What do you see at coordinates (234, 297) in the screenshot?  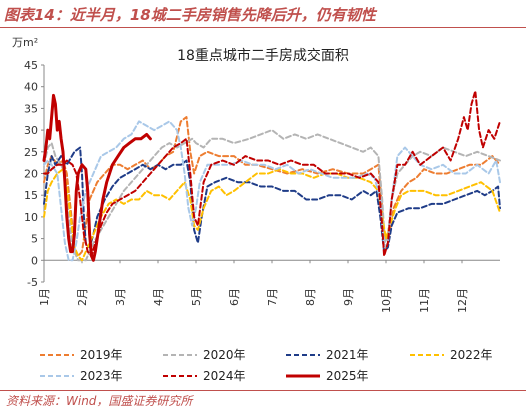 I see `x-tick-label: 6月` at bounding box center [234, 297].